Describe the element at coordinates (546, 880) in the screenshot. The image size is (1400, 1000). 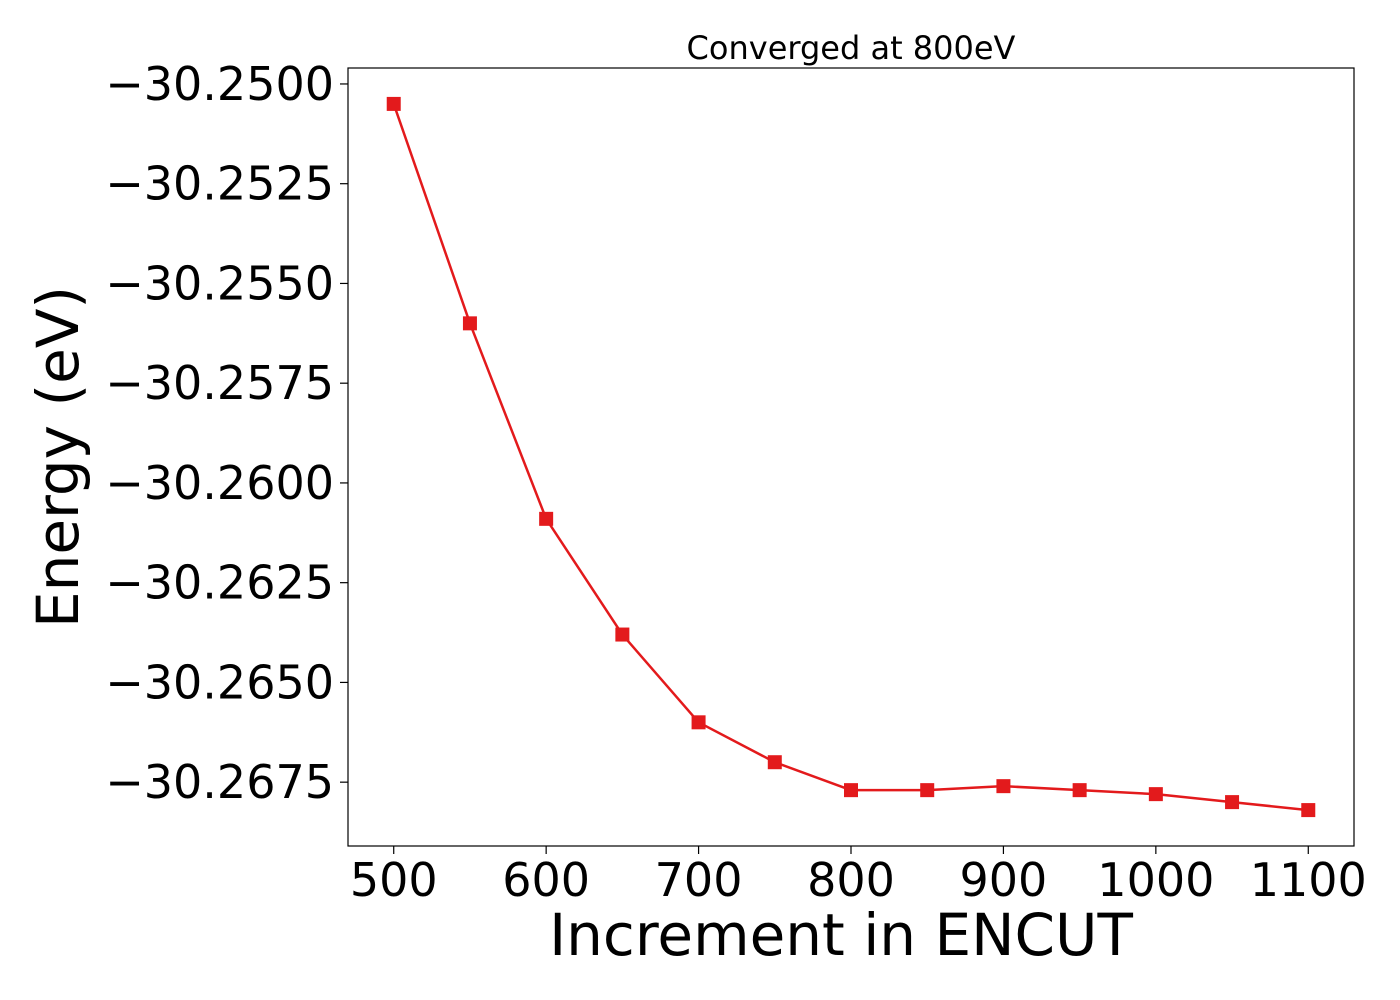
I see `x-tick-label: 600` at that location.